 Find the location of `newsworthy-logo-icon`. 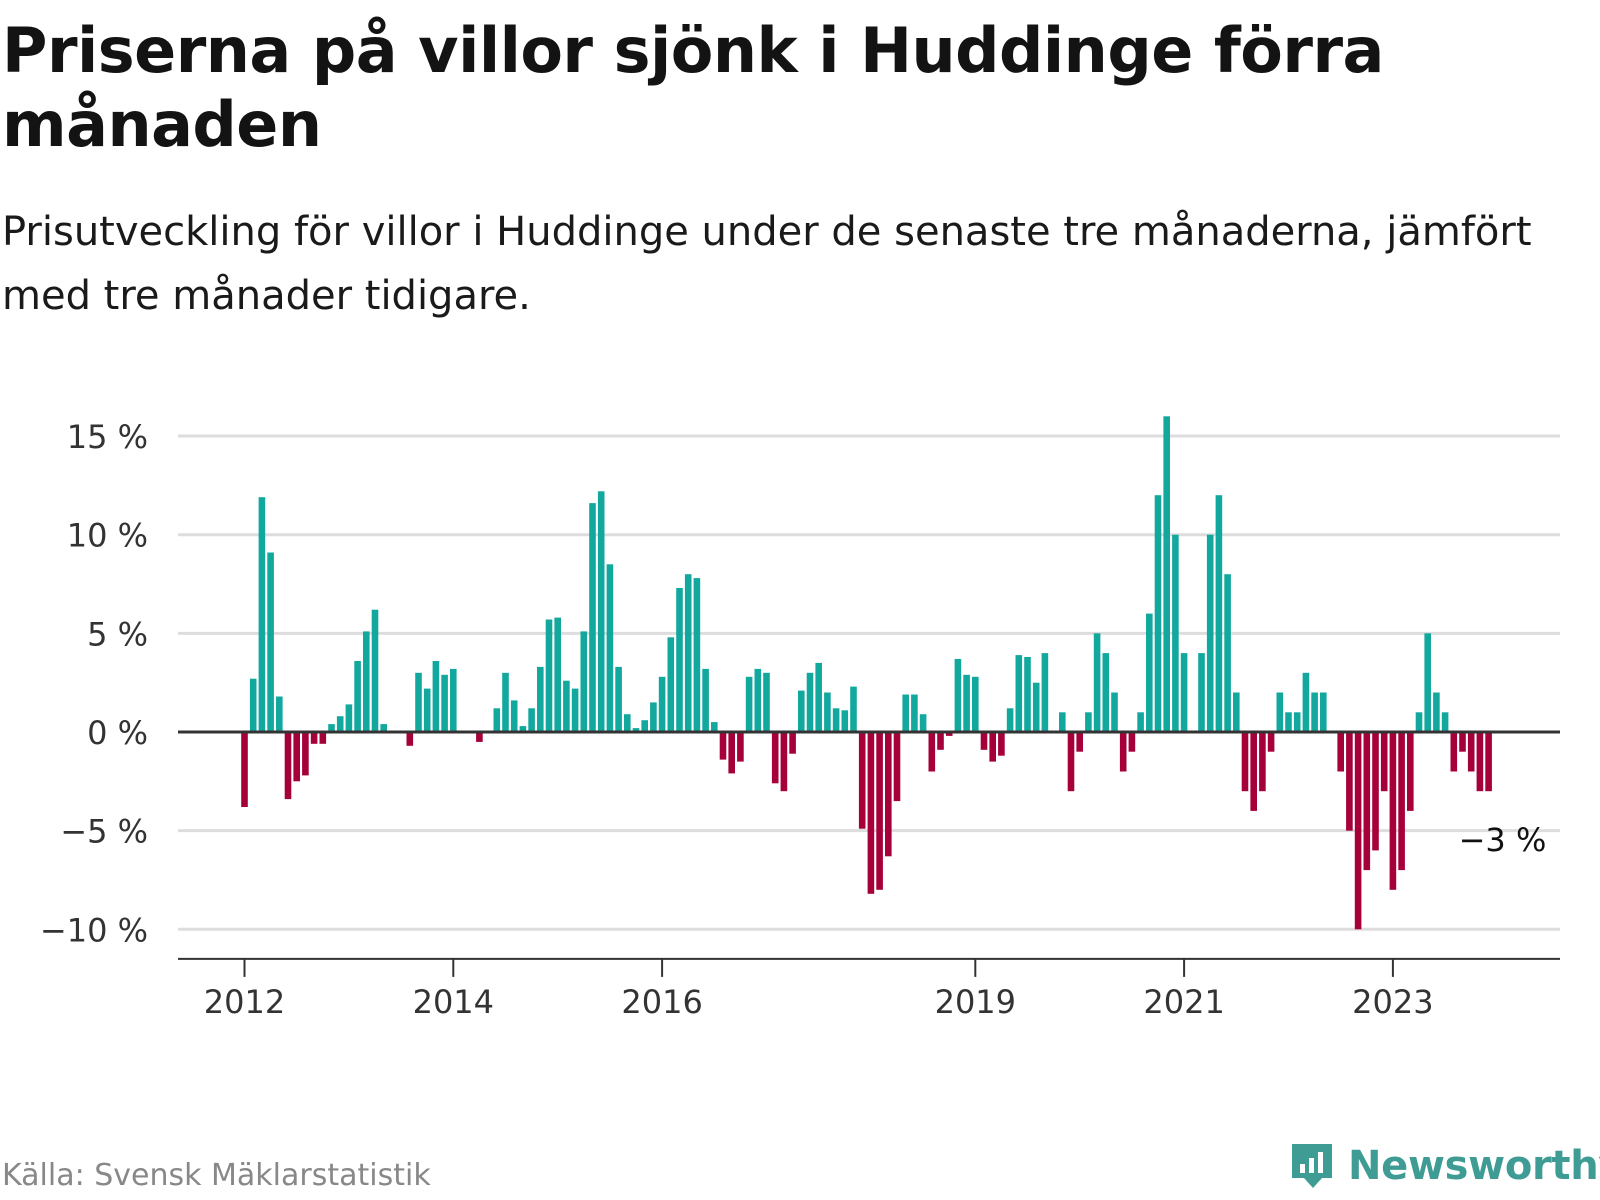

newsworthy-logo-icon is located at coordinates (1312, 1166).